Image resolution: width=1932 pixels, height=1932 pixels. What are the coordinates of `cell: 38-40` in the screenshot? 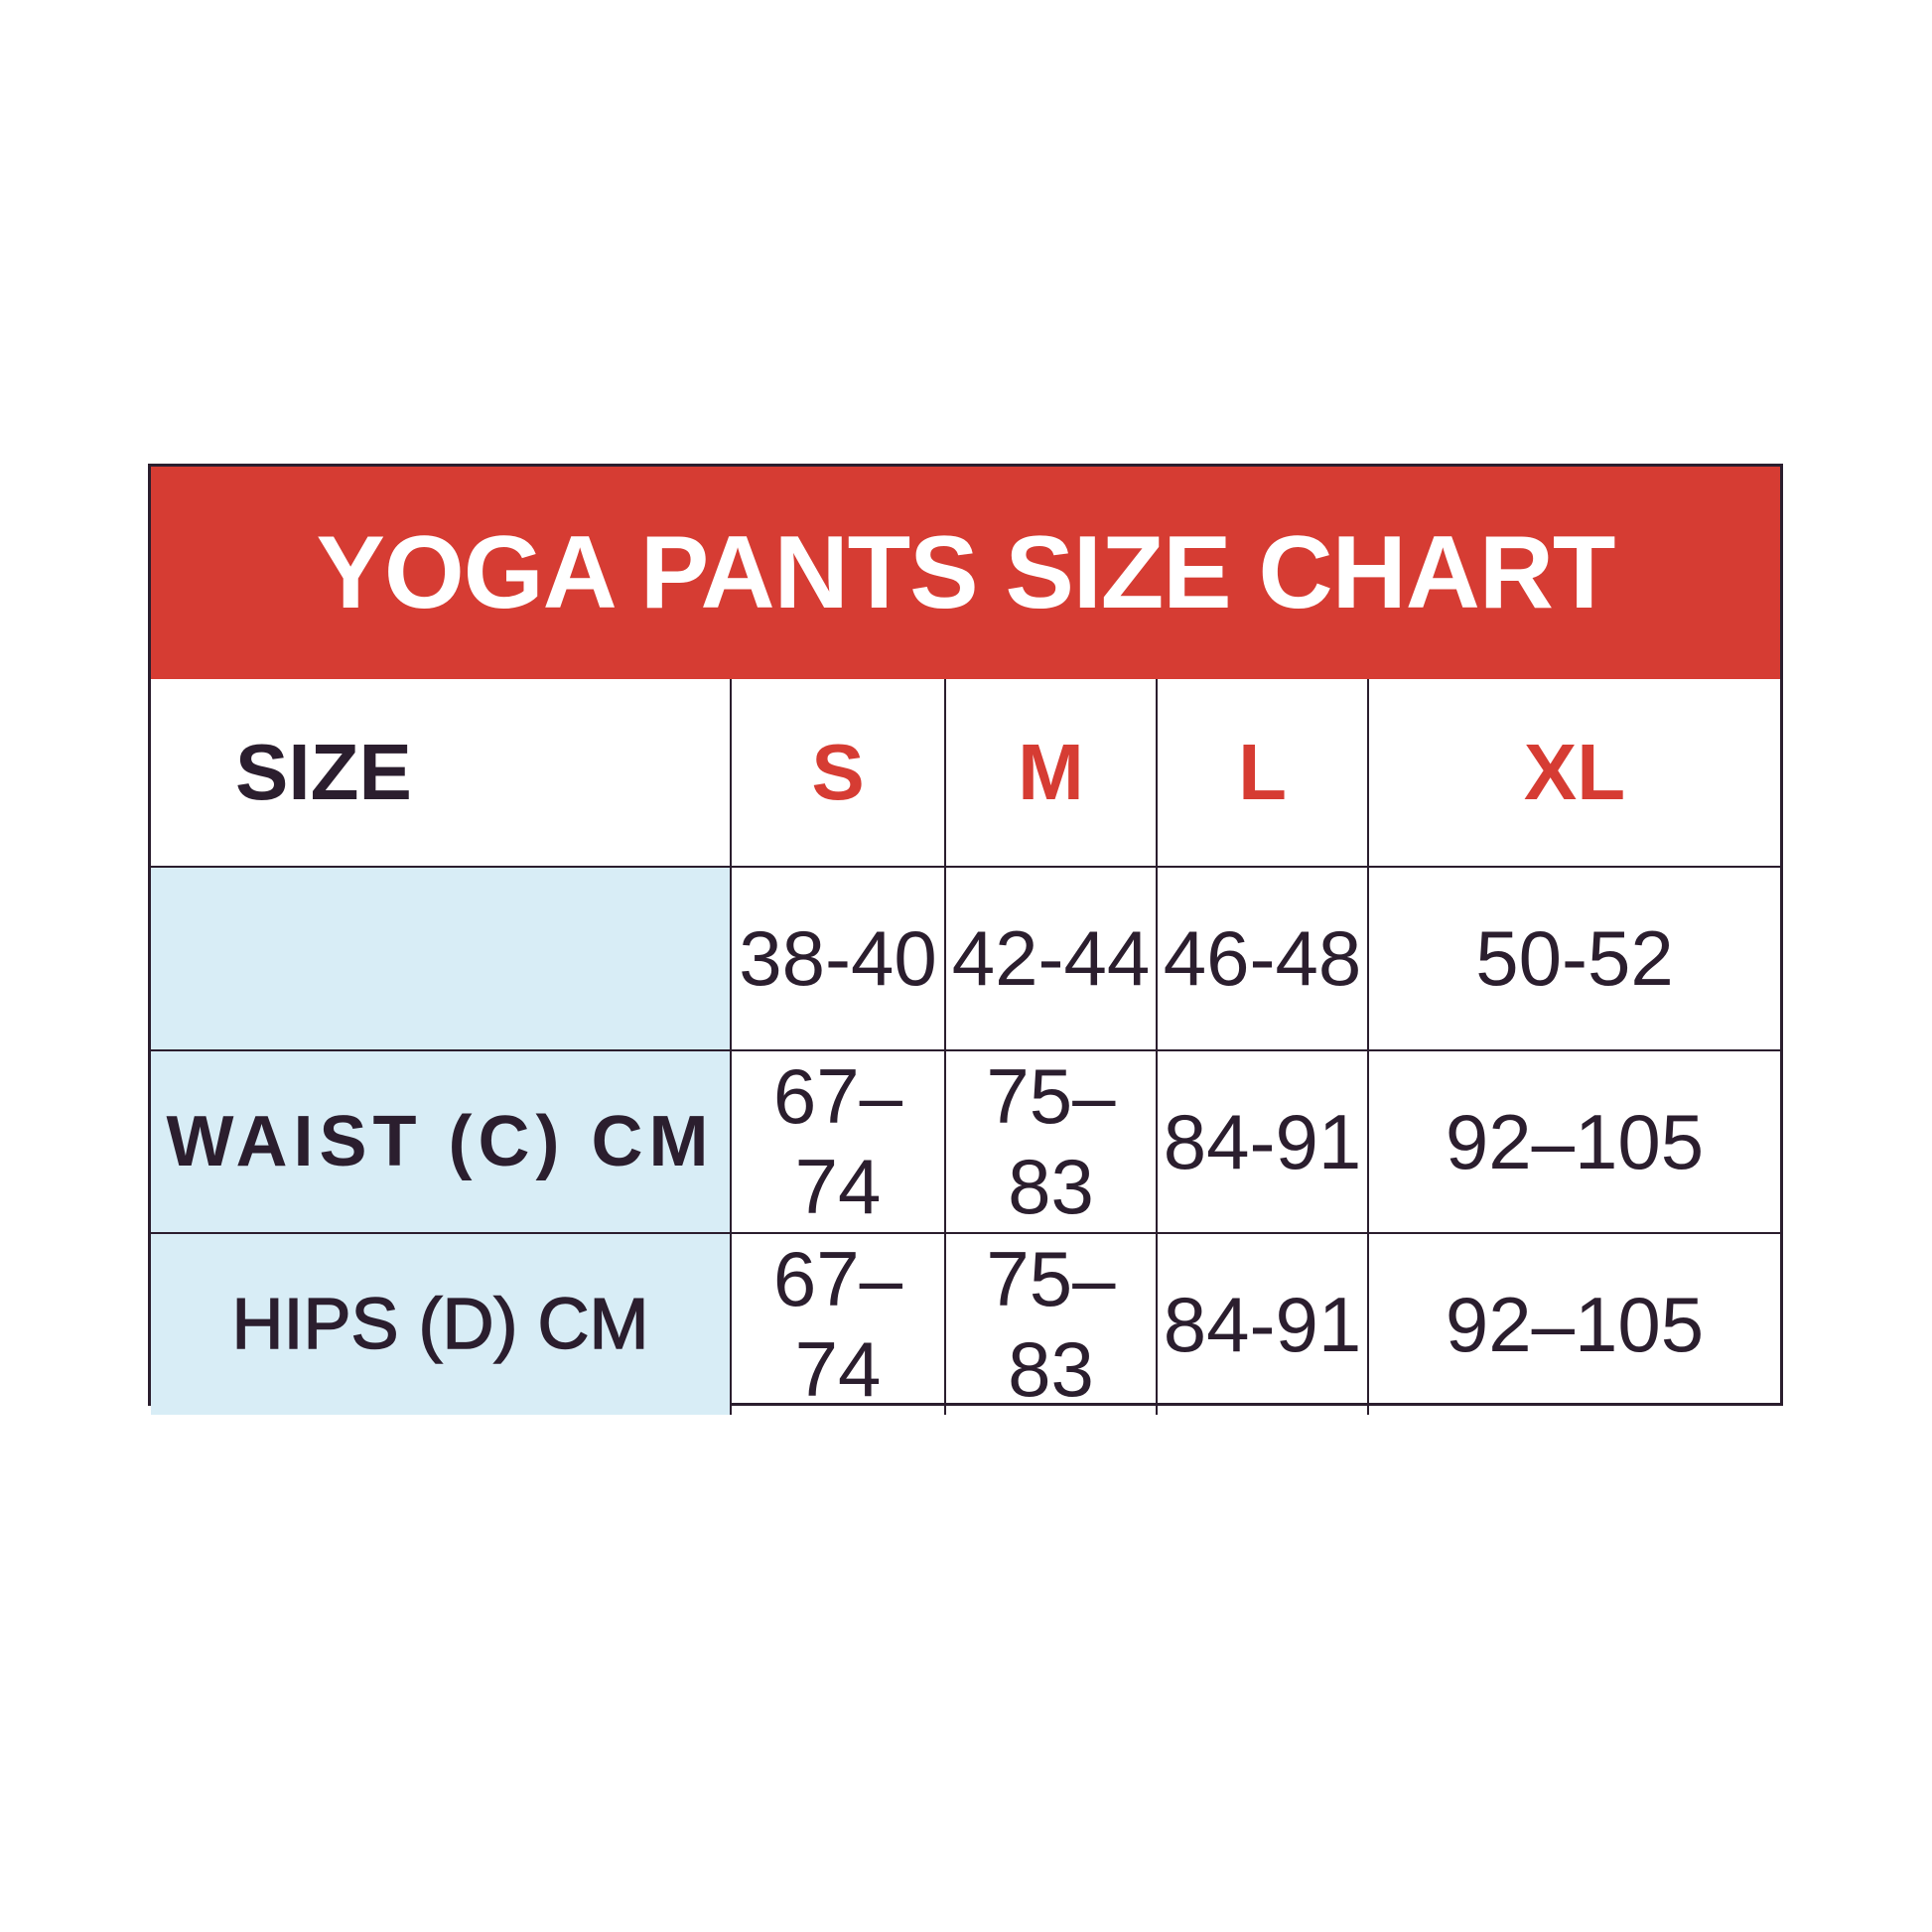 It's located at (838, 959).